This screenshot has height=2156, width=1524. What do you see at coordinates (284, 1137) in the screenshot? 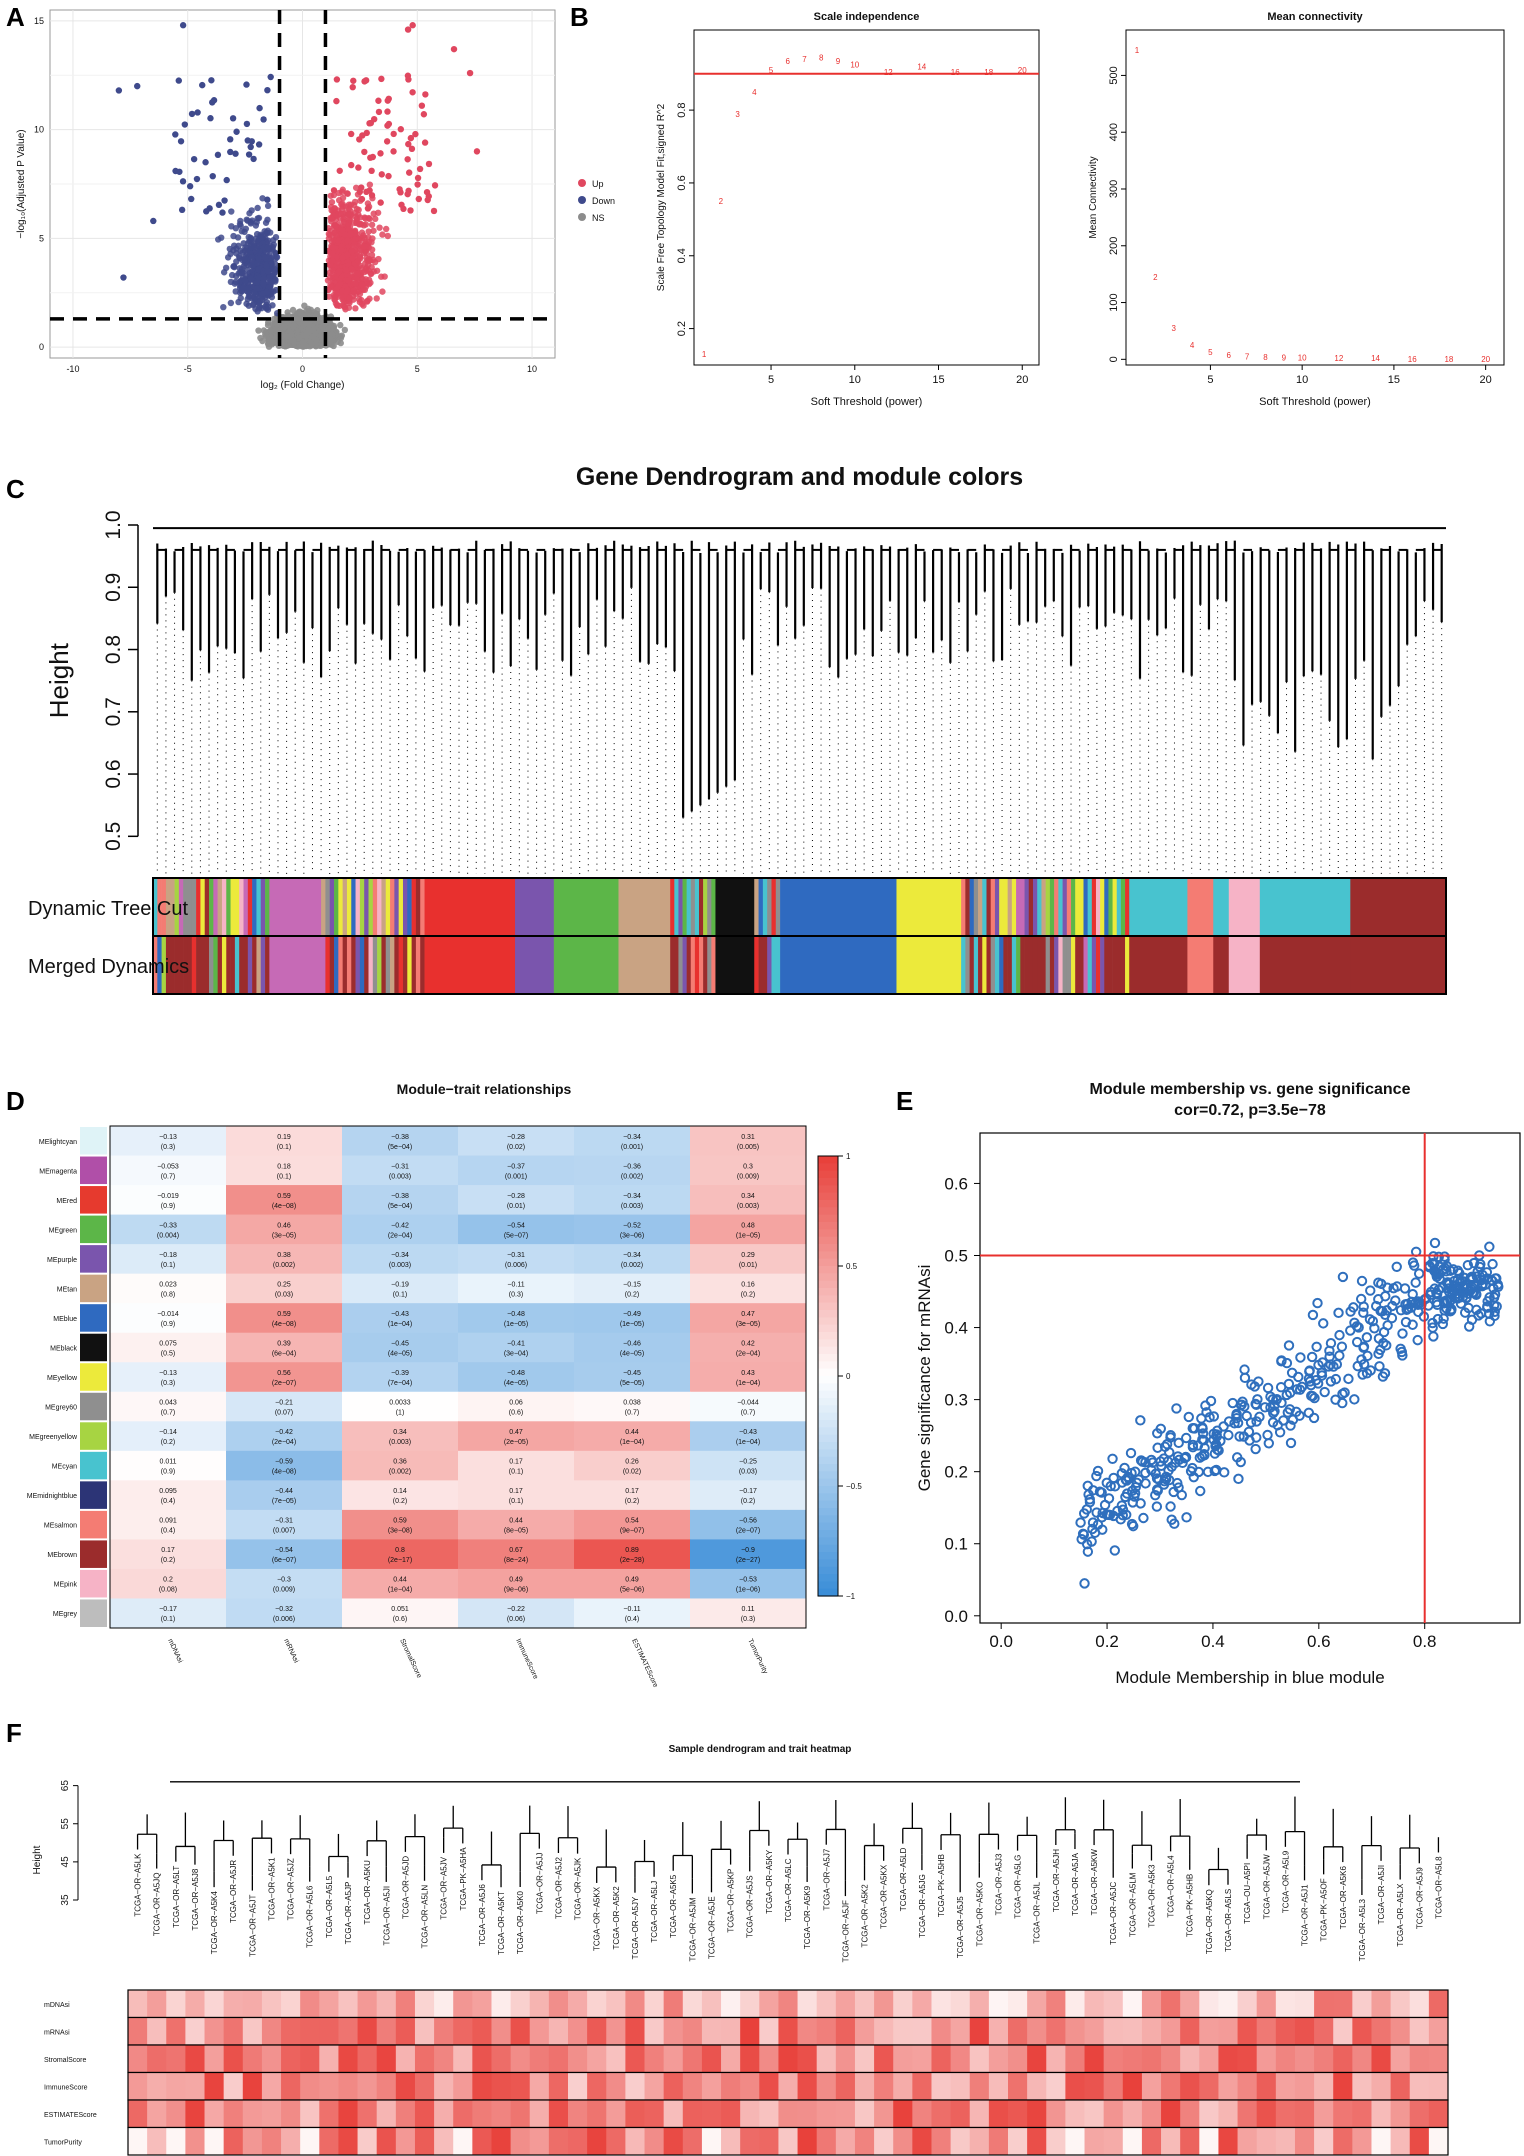
I see `cell-correlation: 0.19` at bounding box center [284, 1137].